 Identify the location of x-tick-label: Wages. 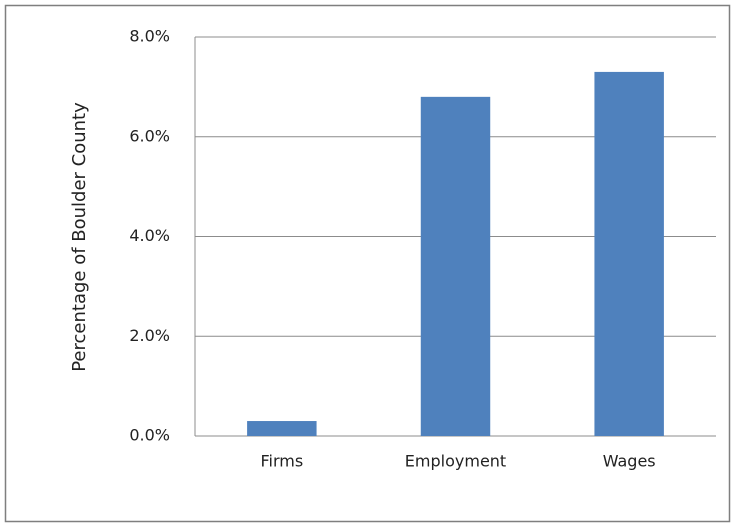
(629, 461).